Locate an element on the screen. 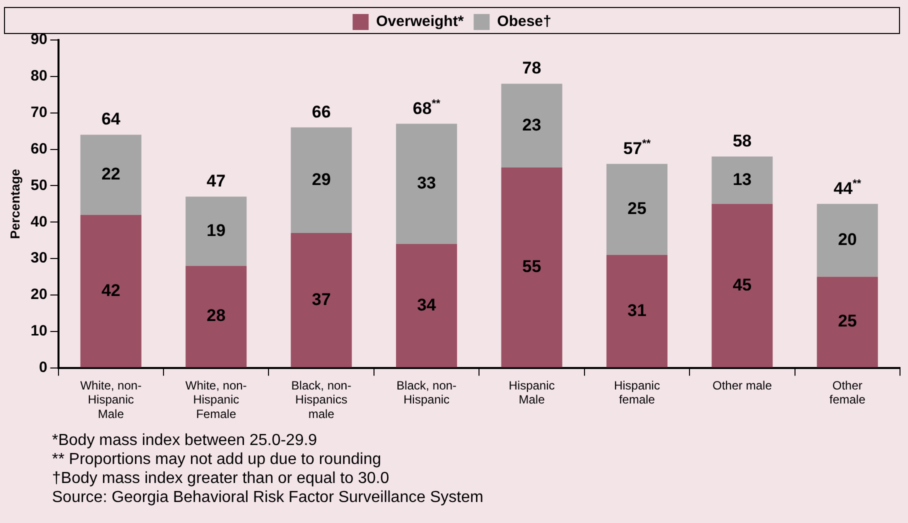 The height and width of the screenshot is (523, 908). x-tick-label: Hispanic female is located at coordinates (637, 392).